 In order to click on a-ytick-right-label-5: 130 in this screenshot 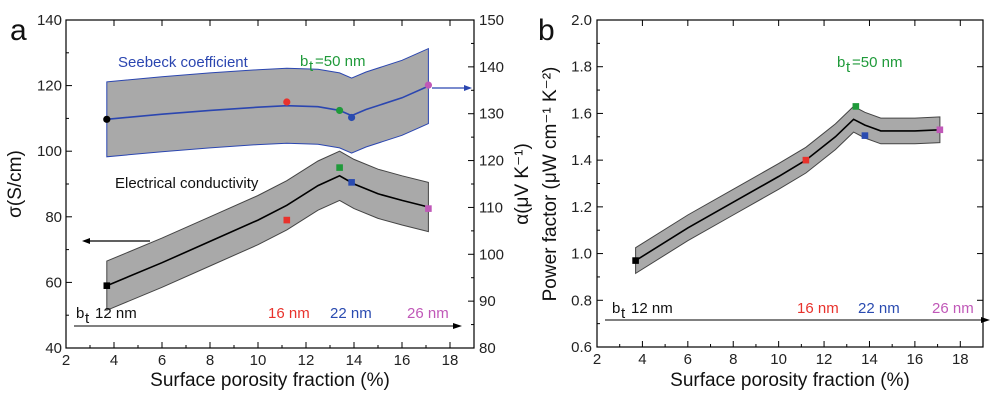, I will do `click(491, 114)`.